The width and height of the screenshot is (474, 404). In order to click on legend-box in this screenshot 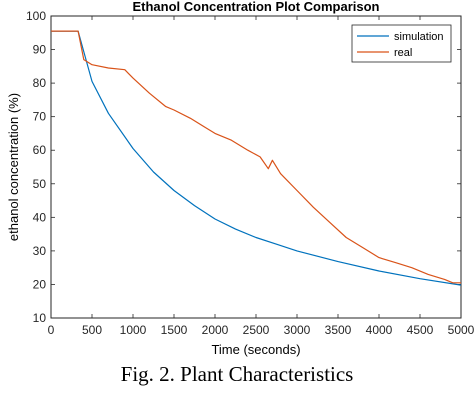, I will do `click(401, 43)`.